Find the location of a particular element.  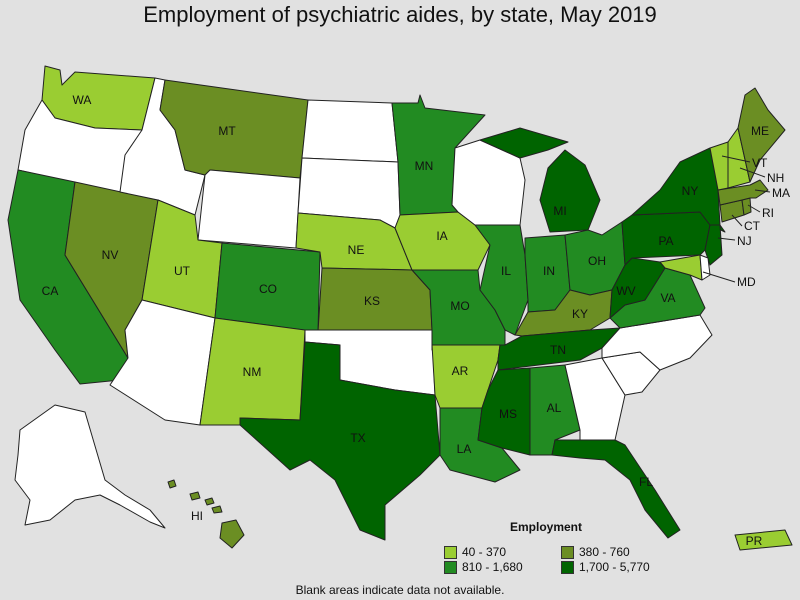

state-label-nj: NJ is located at coordinates (744, 241).